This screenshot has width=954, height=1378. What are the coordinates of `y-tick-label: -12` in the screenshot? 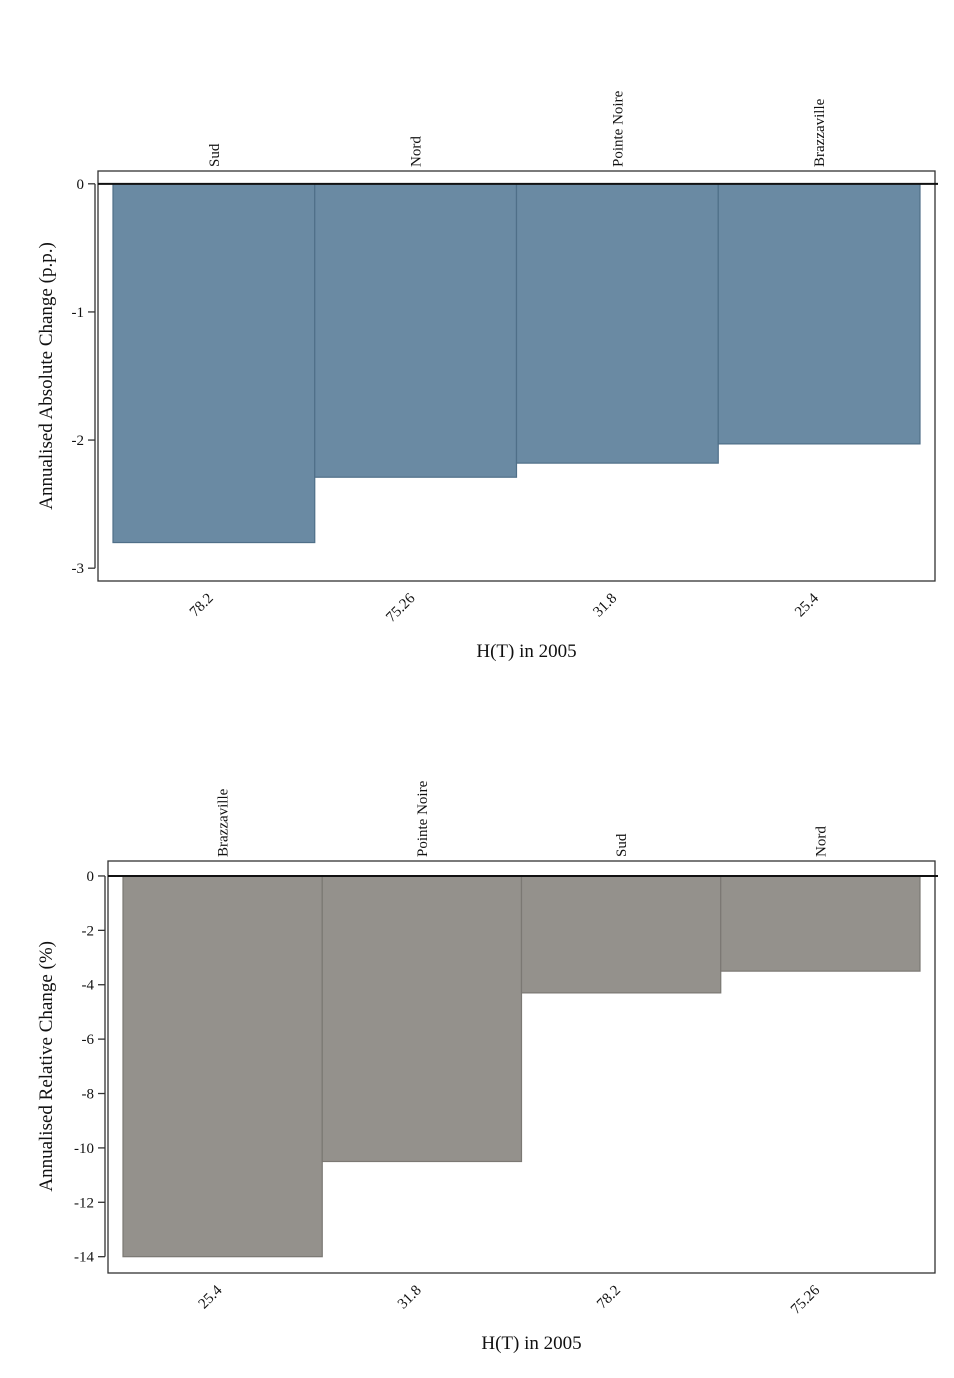 It's located at (84, 1203).